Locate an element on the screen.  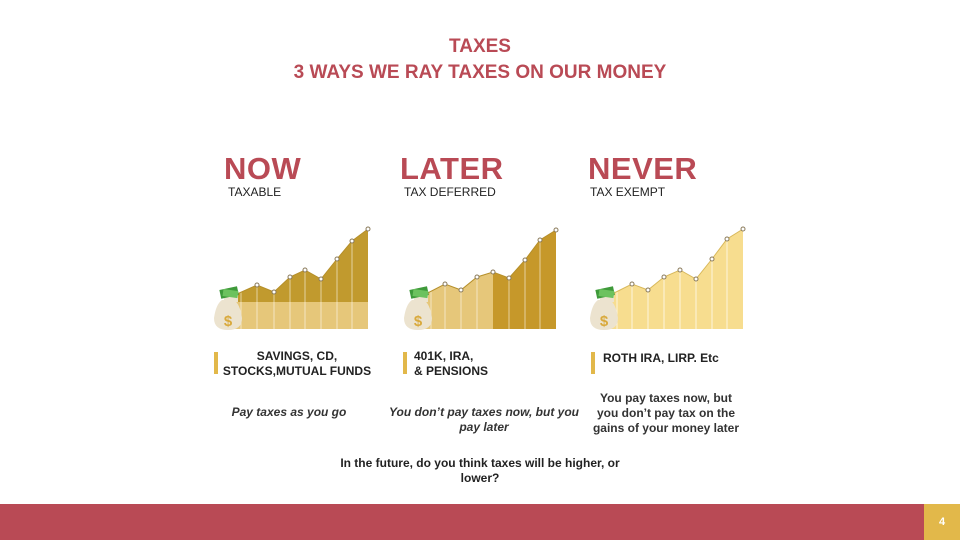
account-types-never: ROTH IRA, LIRP. Etc is located at coordinates (678, 358).